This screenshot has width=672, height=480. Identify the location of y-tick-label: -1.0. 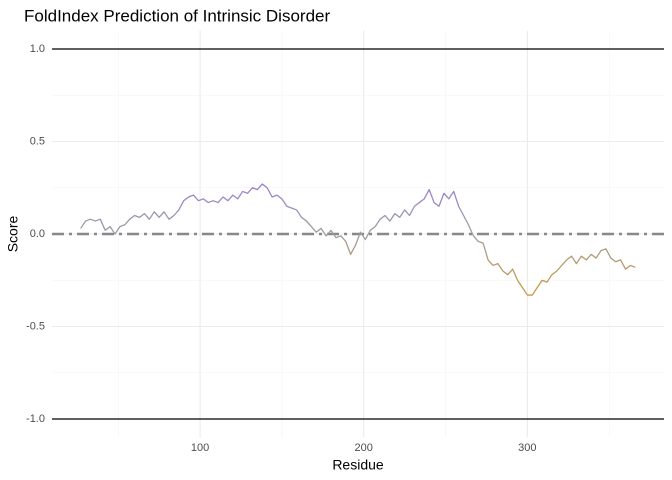
(35, 419).